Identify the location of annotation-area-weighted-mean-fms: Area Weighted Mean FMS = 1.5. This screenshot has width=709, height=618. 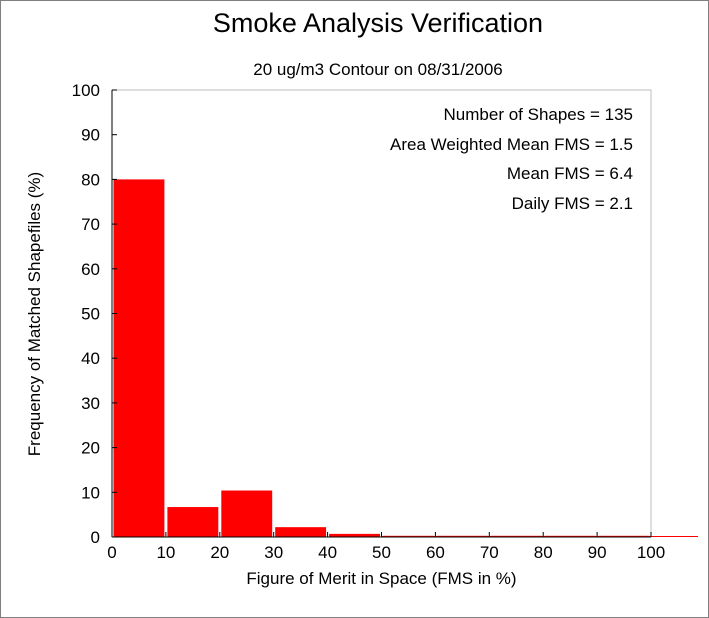
(511, 144).